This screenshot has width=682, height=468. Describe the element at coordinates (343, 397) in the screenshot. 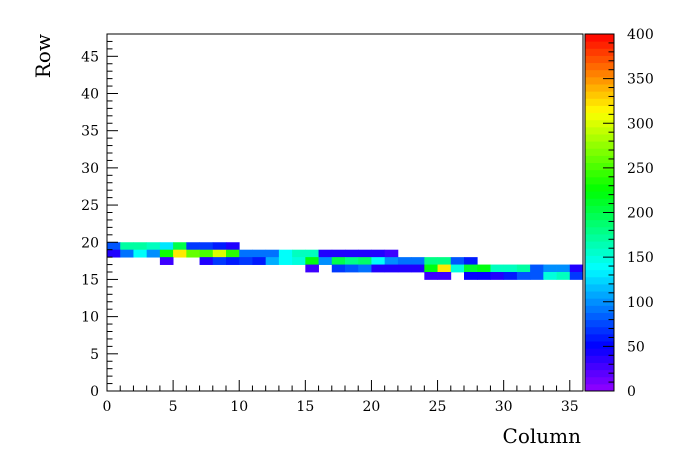

I see `x-axis: 0 5 10 15 20 25 30 35` at that location.